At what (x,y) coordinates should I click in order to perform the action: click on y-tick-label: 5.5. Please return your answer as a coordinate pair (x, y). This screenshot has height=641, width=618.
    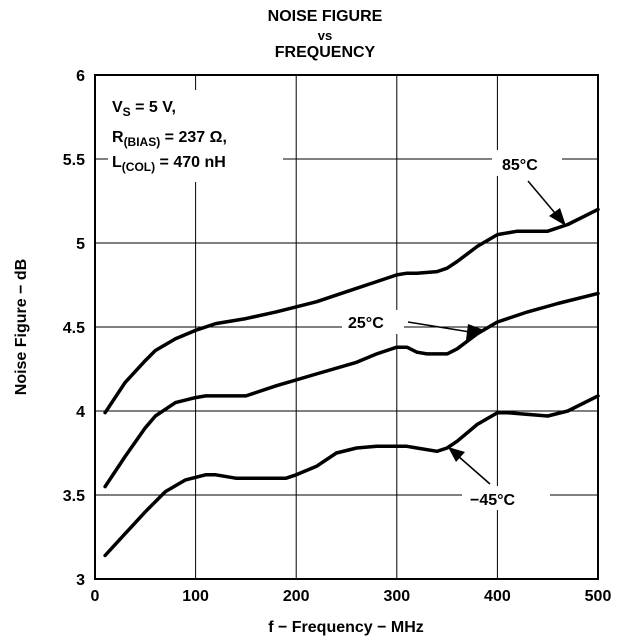
    Looking at the image, I should click on (74, 160).